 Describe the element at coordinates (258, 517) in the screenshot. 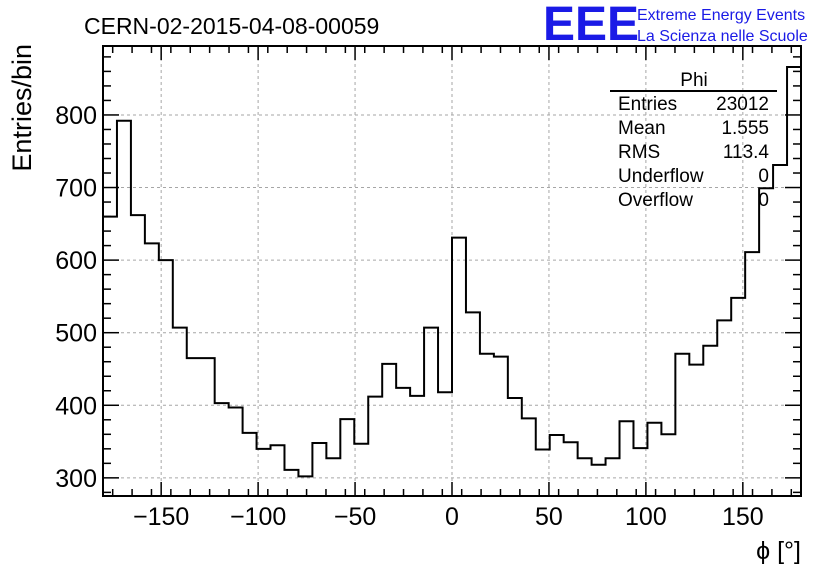

I see `x-tick-label: −100` at that location.